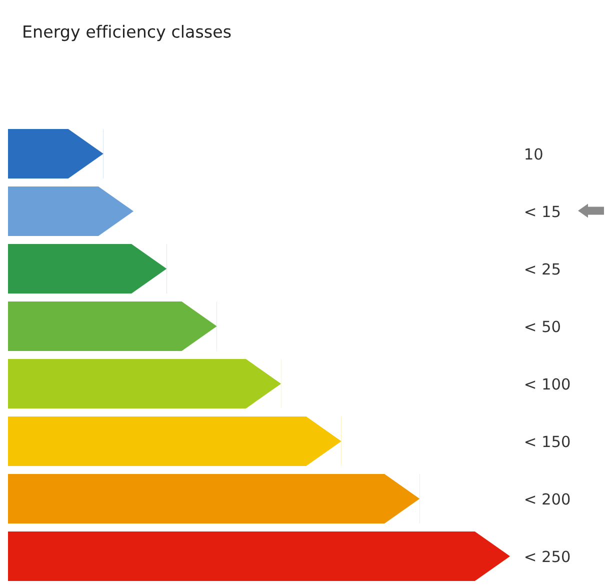 This screenshot has height=587, width=609. Describe the element at coordinates (543, 326) in the screenshot. I see `y-tick-label: < 50` at that location.